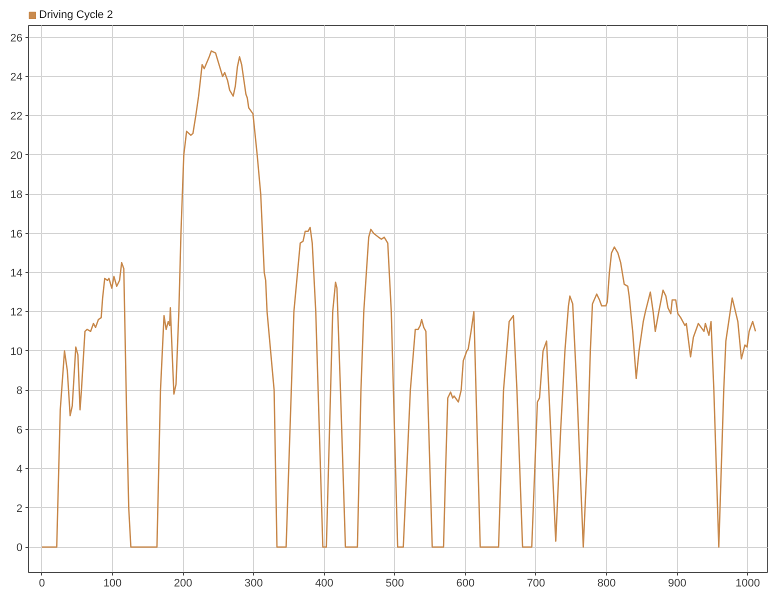  What do you see at coordinates (395, 584) in the screenshot?
I see `x-tick-label: 500` at bounding box center [395, 584].